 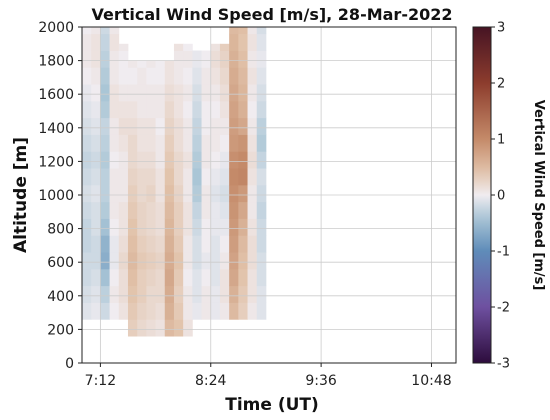 I want to click on colorbar-tick-label: -2, so click(x=503, y=308).